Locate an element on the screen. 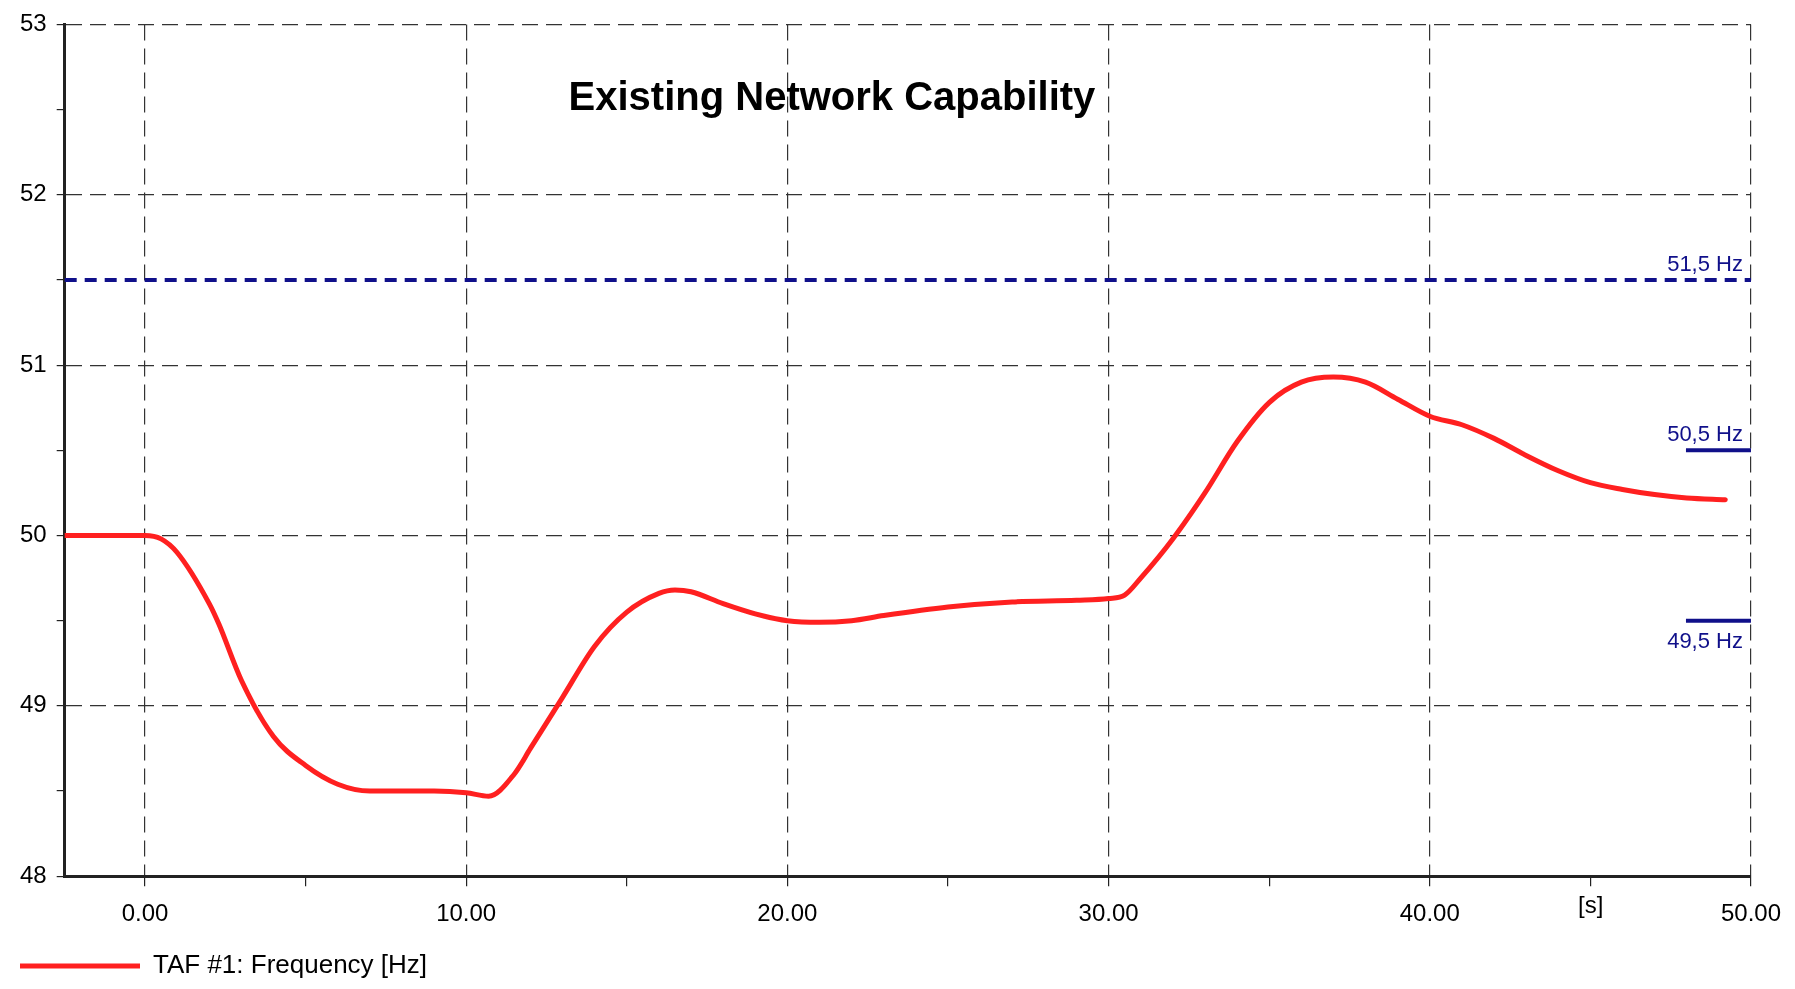 This screenshot has width=1795, height=989. legend-label: TAF #1: Frequency [Hz] is located at coordinates (290, 964).